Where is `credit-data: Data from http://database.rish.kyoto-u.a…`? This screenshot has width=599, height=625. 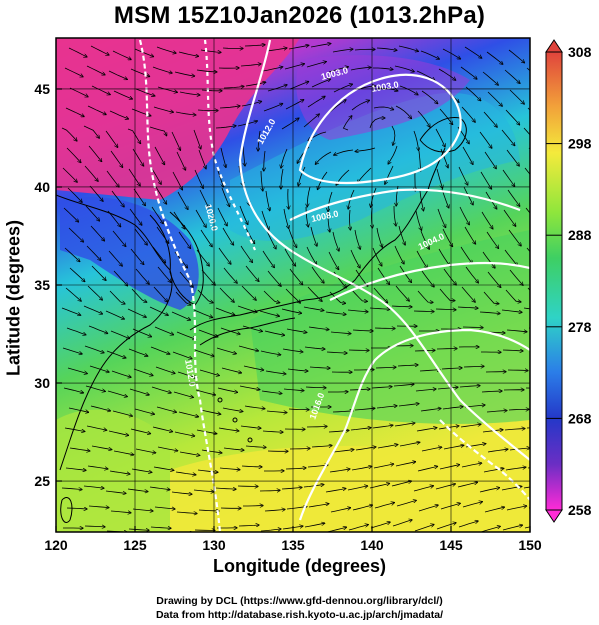 credit-data: Data from http://database.rish.kyoto-u.a… is located at coordinates (299, 615).